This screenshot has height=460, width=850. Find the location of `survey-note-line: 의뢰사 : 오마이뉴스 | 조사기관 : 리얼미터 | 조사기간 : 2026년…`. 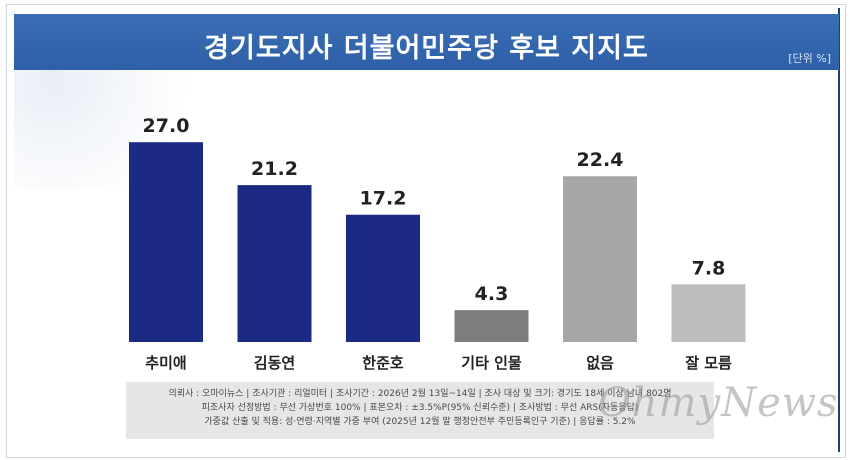

survey-note-line: 의뢰사 : 오마이뉴스 | 조사기관 : 리얼미터 | 조사기간 : 2026년… is located at coordinates (420, 394).